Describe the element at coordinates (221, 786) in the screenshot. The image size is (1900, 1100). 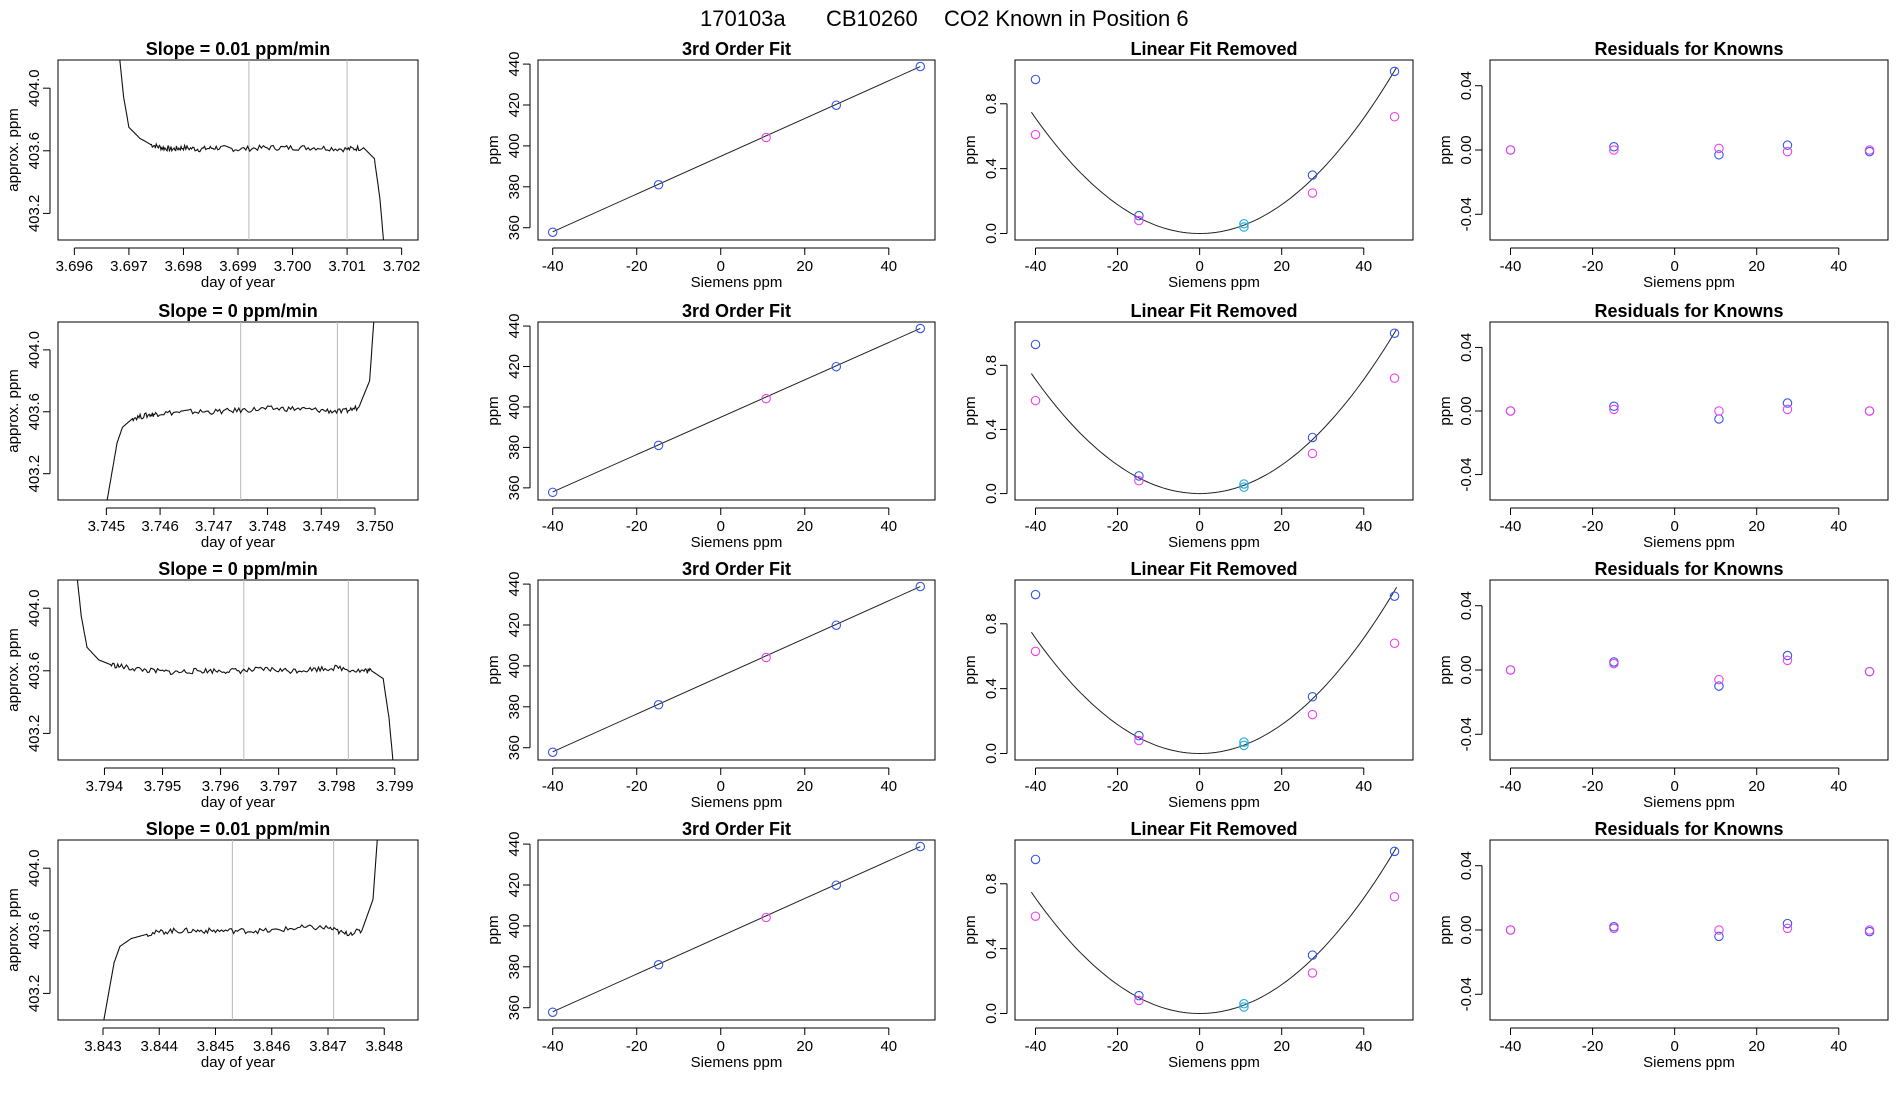
I see `x-tick-label: 3.796` at that location.